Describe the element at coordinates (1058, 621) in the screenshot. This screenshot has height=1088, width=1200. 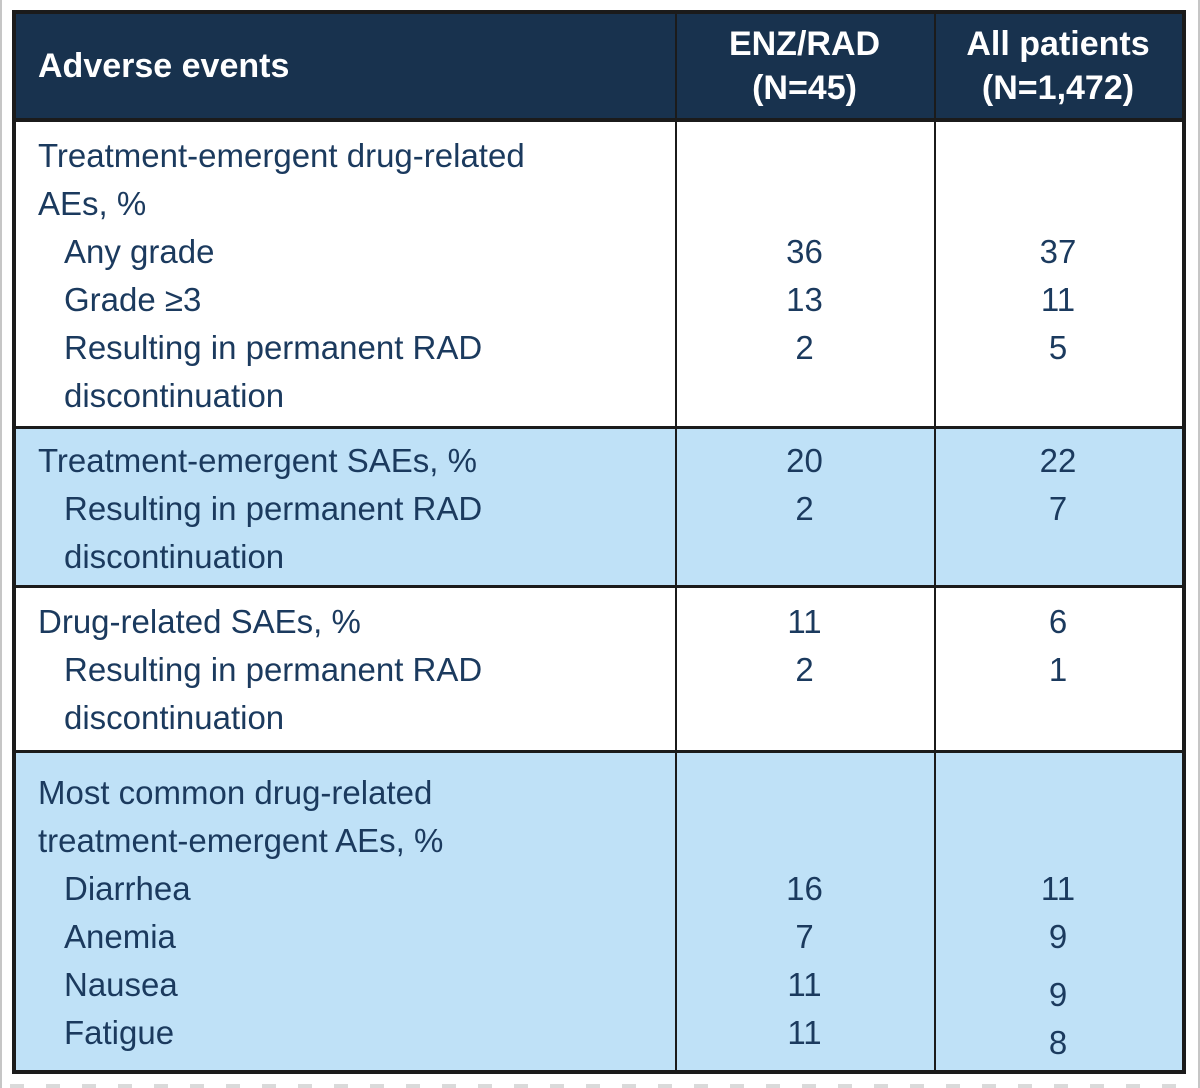
I see `all-patients-value: 6` at that location.